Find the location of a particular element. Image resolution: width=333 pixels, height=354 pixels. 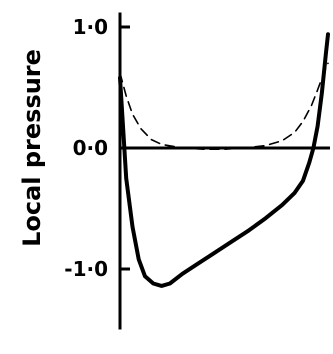

y-tick-label: 0·0 is located at coordinates (90, 148).